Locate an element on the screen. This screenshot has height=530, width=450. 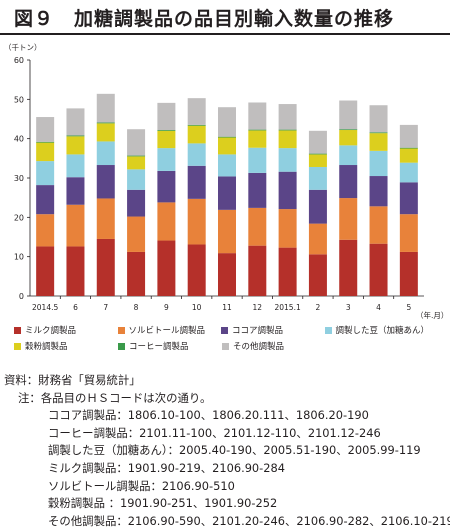
title-divider is located at coordinates (225, 34).